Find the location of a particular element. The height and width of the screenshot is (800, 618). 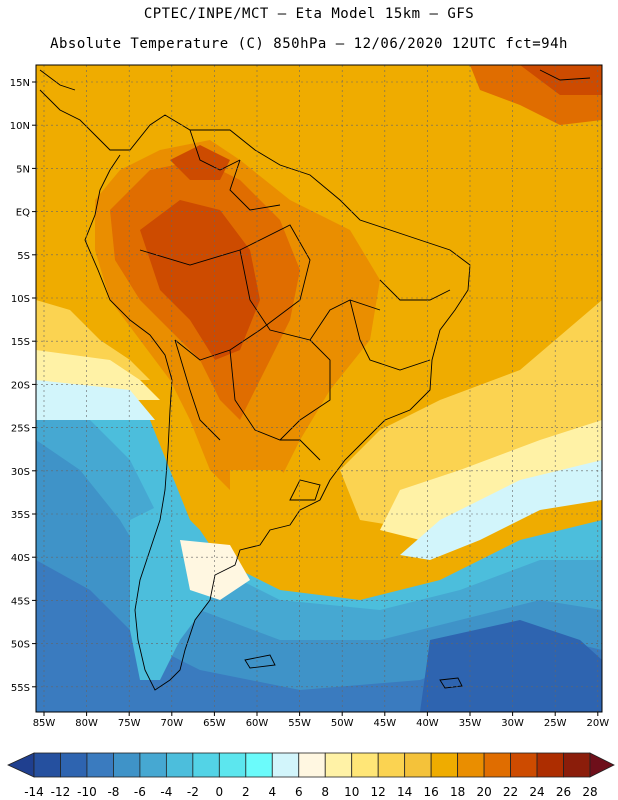

lat-tick-label: 15S is located at coordinates (20, 342).